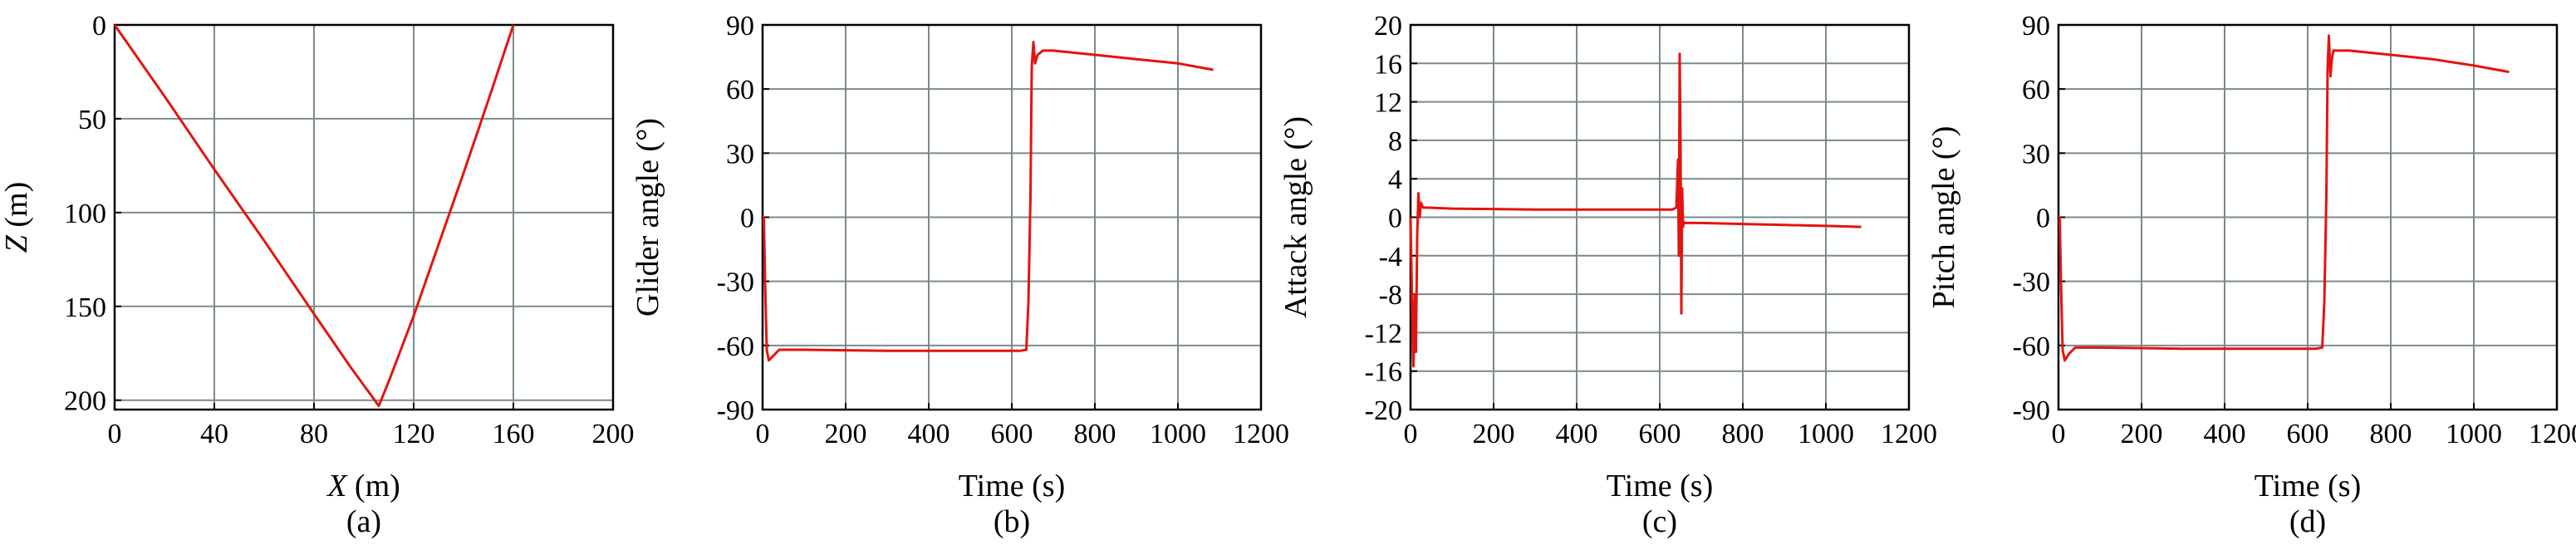 Image resolution: width=2576 pixels, height=545 pixels. Describe the element at coordinates (92, 120) in the screenshot. I see `y-tick-label: 50` at that location.